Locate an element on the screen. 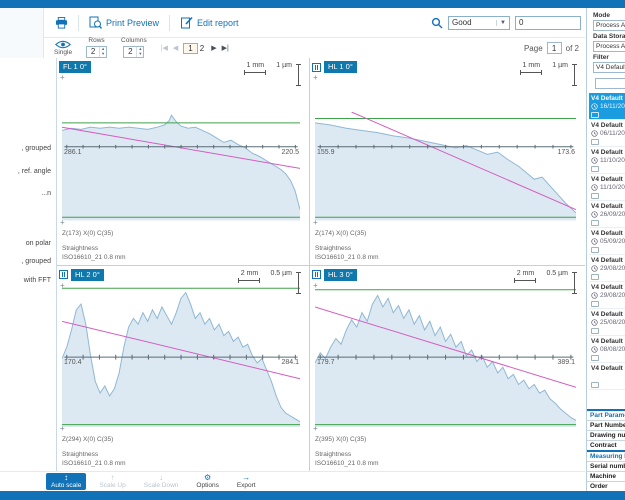  print-button is located at coordinates (61, 23).